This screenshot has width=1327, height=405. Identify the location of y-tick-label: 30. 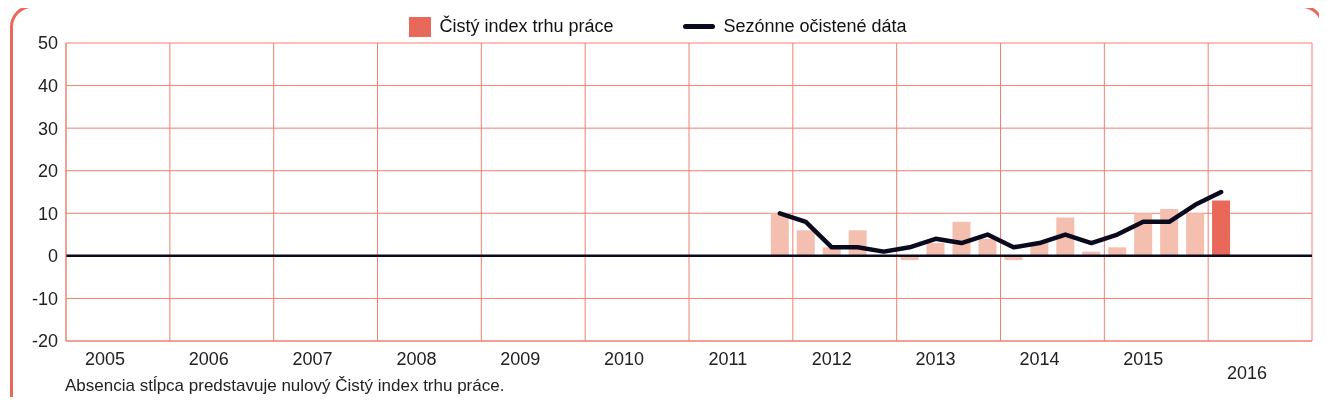
(47, 128).